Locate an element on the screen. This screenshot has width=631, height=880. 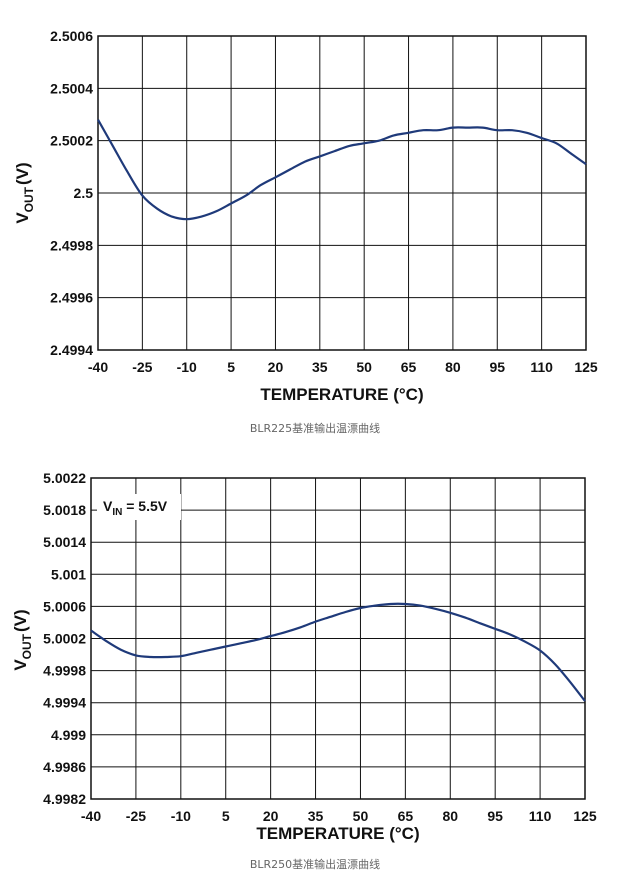
chart-caption: BLR225基准输出温漂曲线 is located at coordinates (315, 428).